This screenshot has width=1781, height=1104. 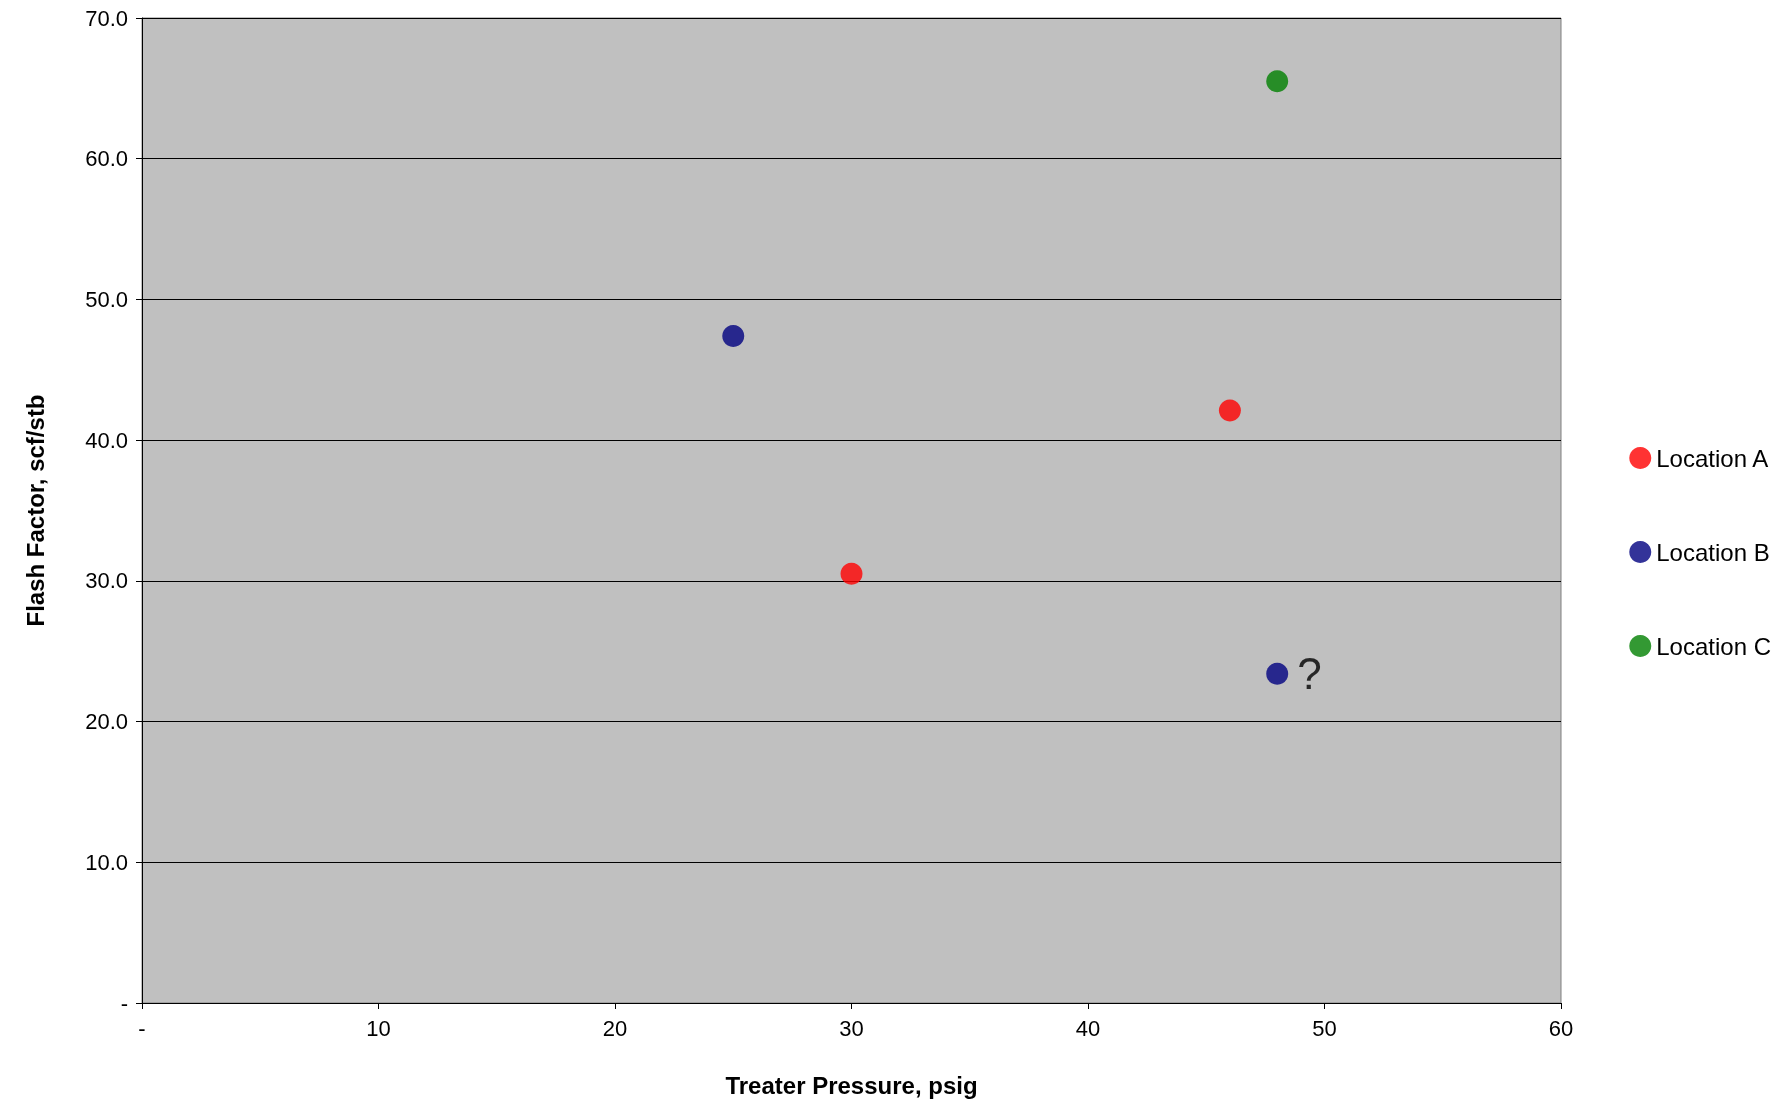 I want to click on x-tick-label: 40, so click(x=1088, y=1028).